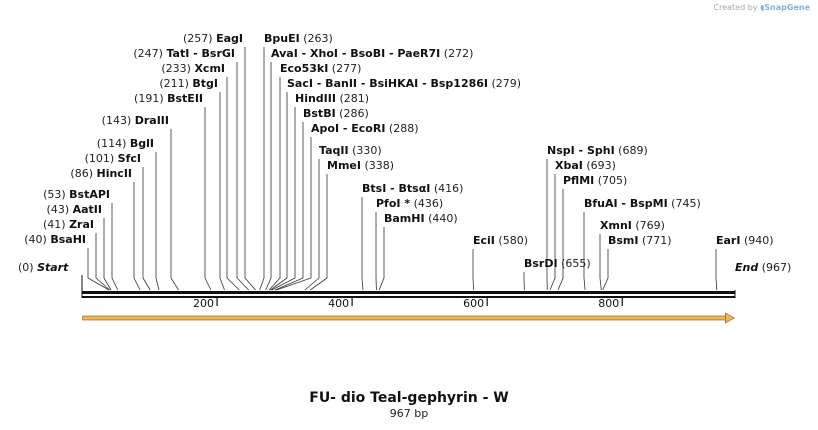  Describe the element at coordinates (655, 240) in the screenshot. I see `site-pos-771: (771)` at that location.